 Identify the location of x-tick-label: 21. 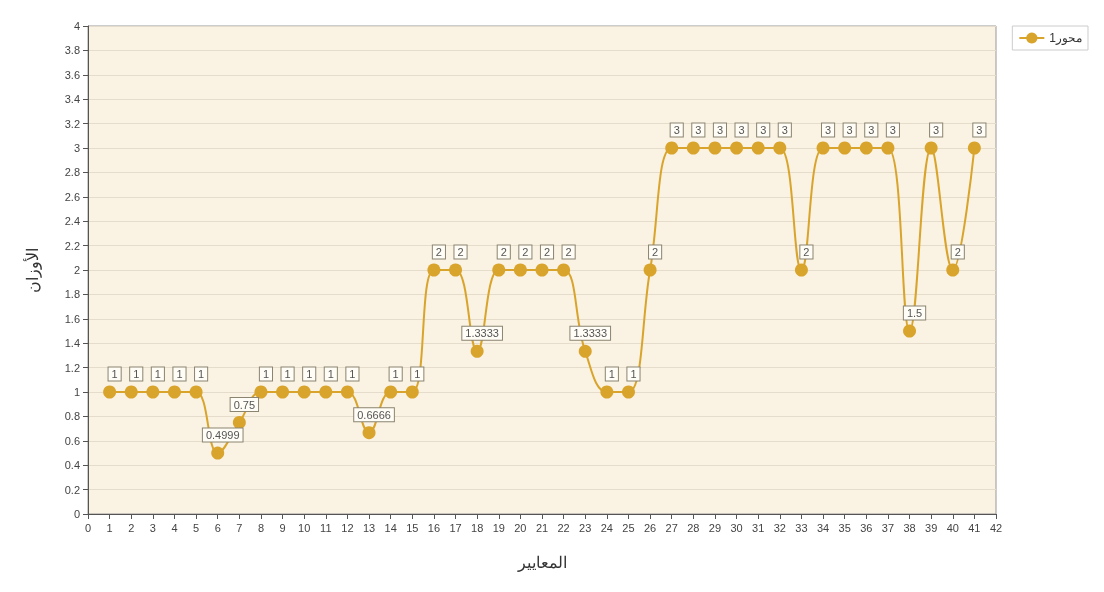
(542, 527).